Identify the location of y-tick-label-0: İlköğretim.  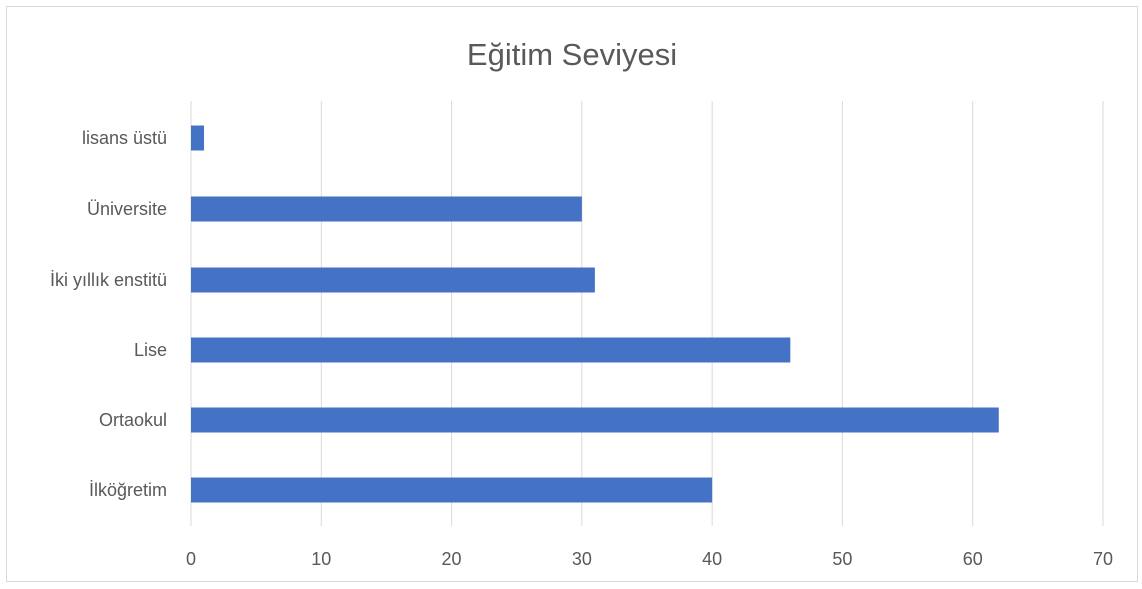
(128, 490).